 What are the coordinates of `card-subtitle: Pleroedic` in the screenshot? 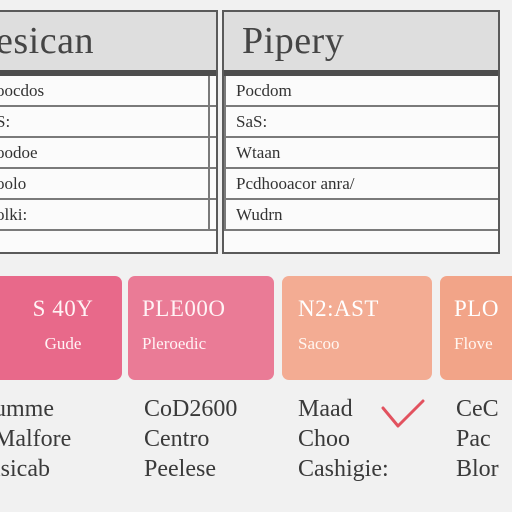 It's located at (174, 343).